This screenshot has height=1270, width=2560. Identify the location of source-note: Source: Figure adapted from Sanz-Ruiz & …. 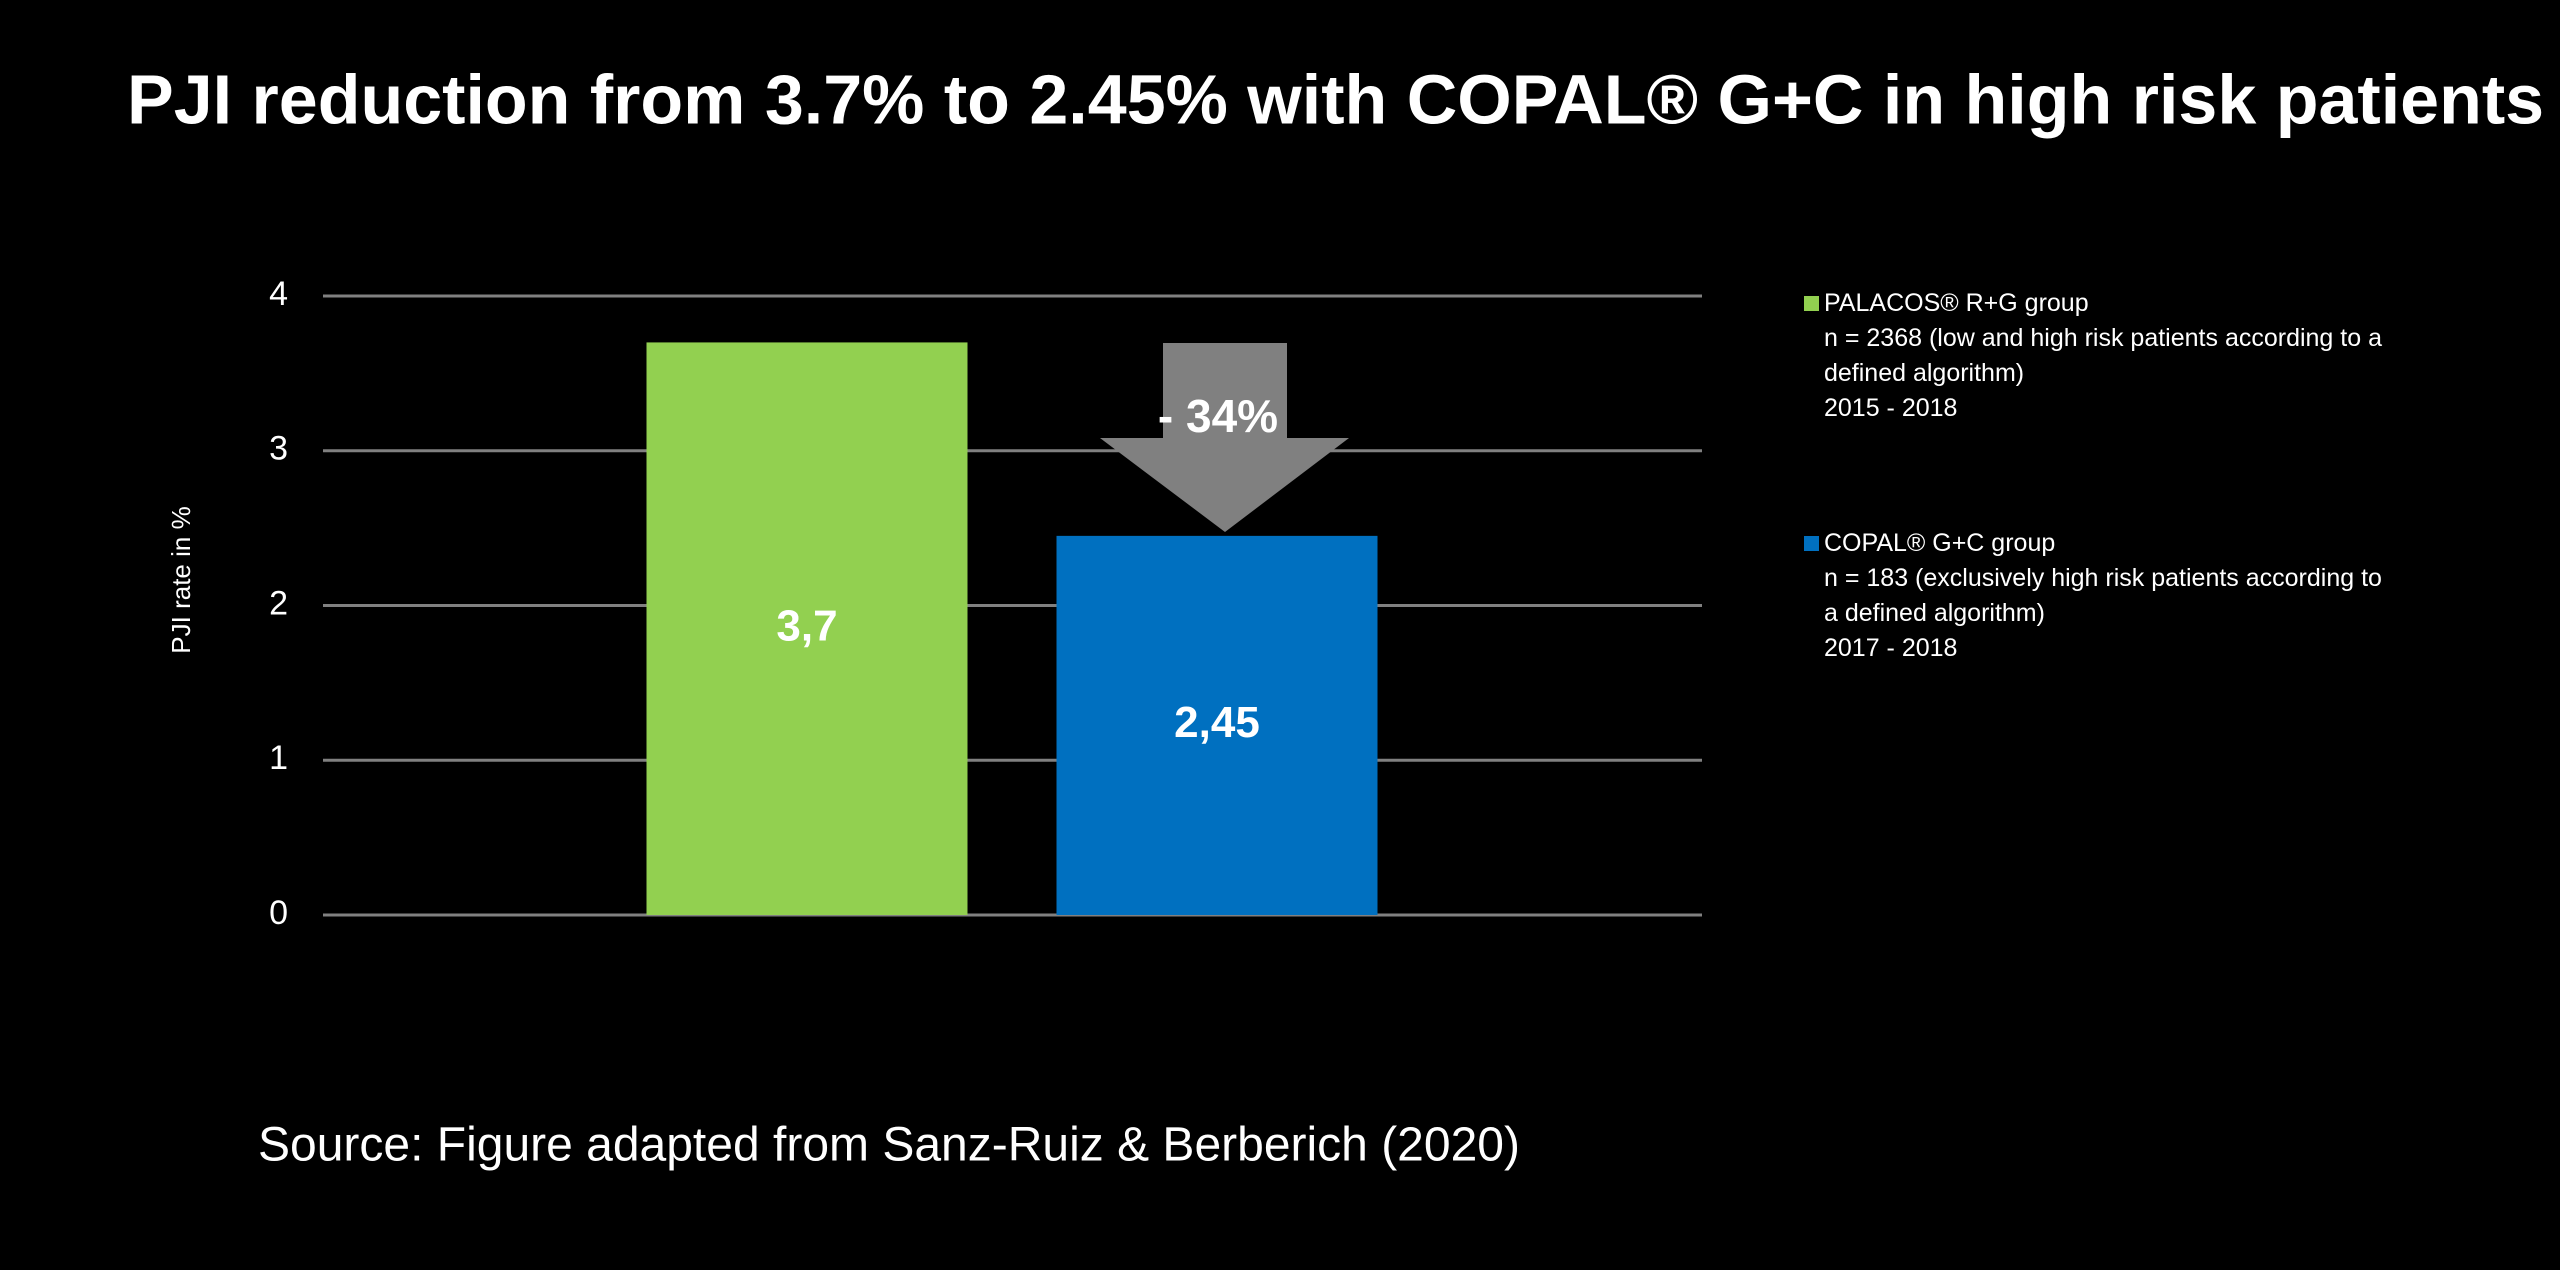
(889, 1145).